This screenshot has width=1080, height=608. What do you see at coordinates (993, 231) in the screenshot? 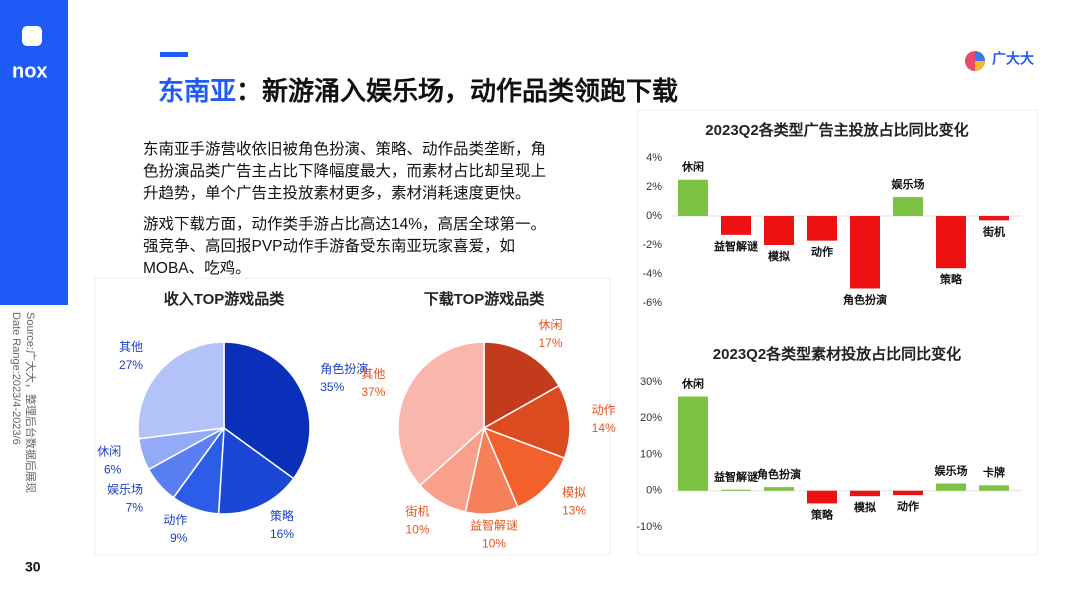
I see `bar-category: 街机` at bounding box center [993, 231].